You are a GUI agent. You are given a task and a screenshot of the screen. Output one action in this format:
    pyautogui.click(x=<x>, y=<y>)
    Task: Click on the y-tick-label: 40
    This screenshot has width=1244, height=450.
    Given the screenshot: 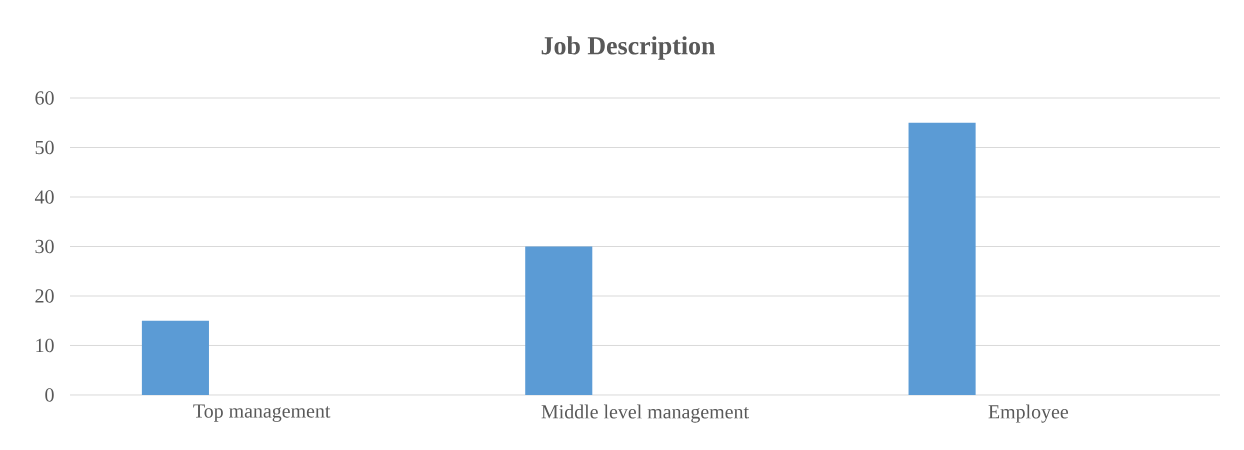 What is the action you would take?
    pyautogui.click(x=44, y=197)
    